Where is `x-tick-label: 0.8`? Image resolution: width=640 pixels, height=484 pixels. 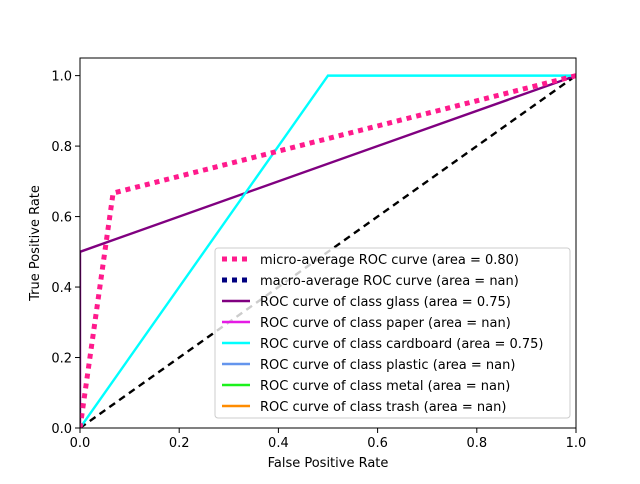 x-tick-label: 0.8 is located at coordinates (476, 443).